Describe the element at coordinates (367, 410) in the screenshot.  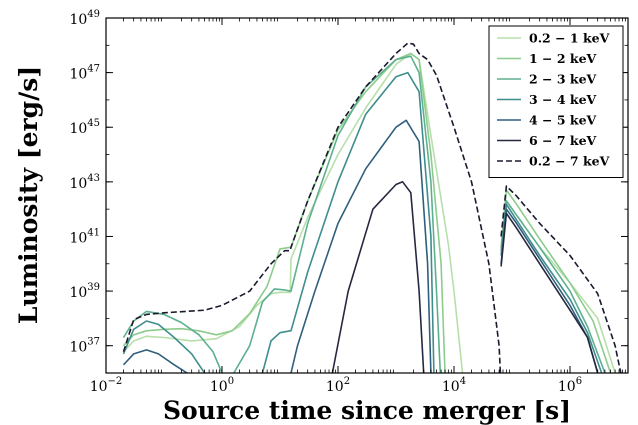
I see `x-axis-title: Source time since merger [s]` at that location.